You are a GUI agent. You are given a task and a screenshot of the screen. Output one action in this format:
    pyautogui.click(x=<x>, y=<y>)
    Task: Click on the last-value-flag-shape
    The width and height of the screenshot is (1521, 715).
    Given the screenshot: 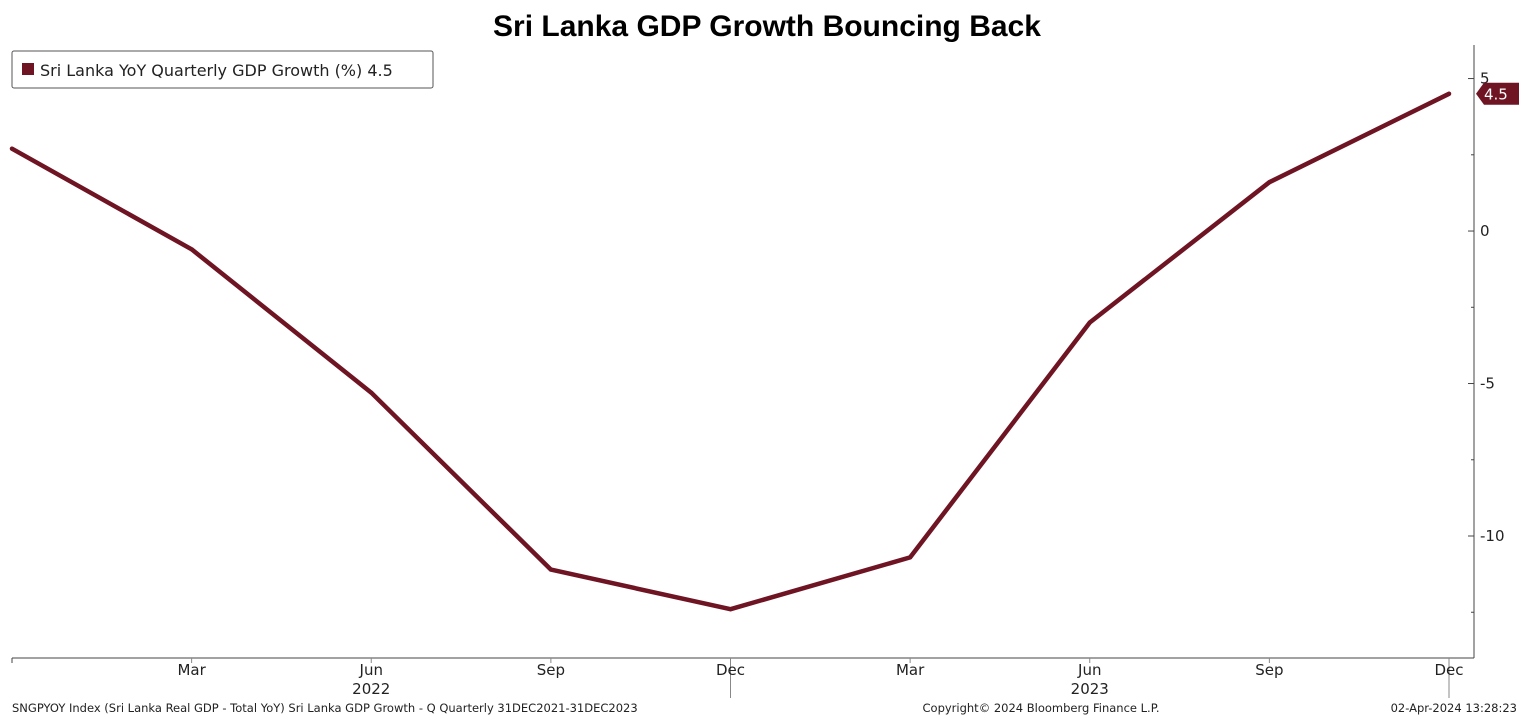 What is the action you would take?
    pyautogui.click(x=1497, y=93)
    